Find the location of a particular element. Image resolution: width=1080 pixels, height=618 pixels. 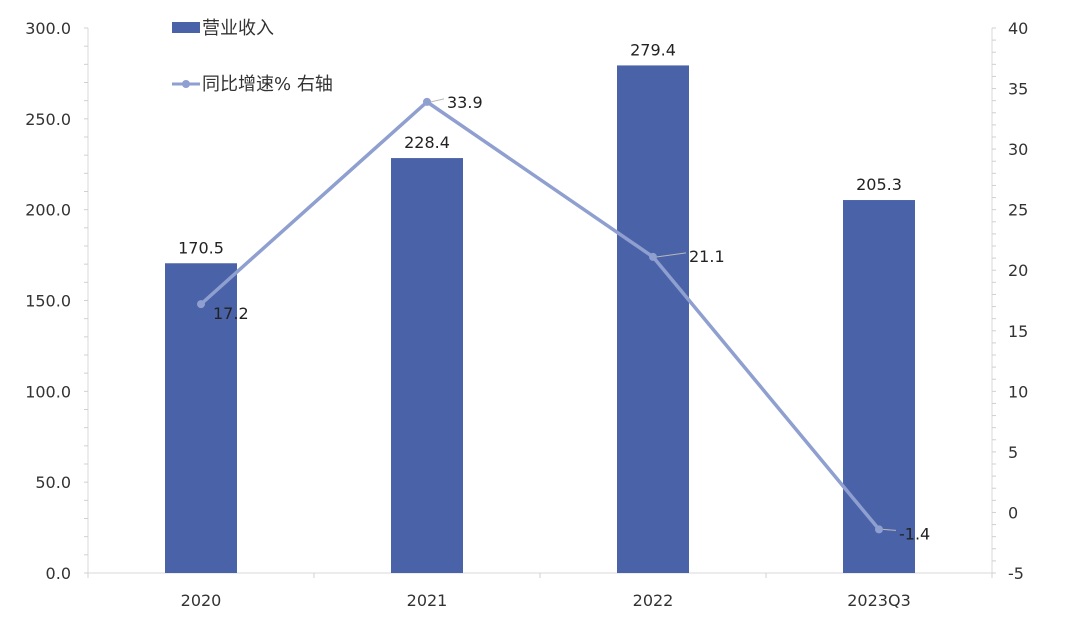

right-axis-tick-label: 0 is located at coordinates (1013, 512).